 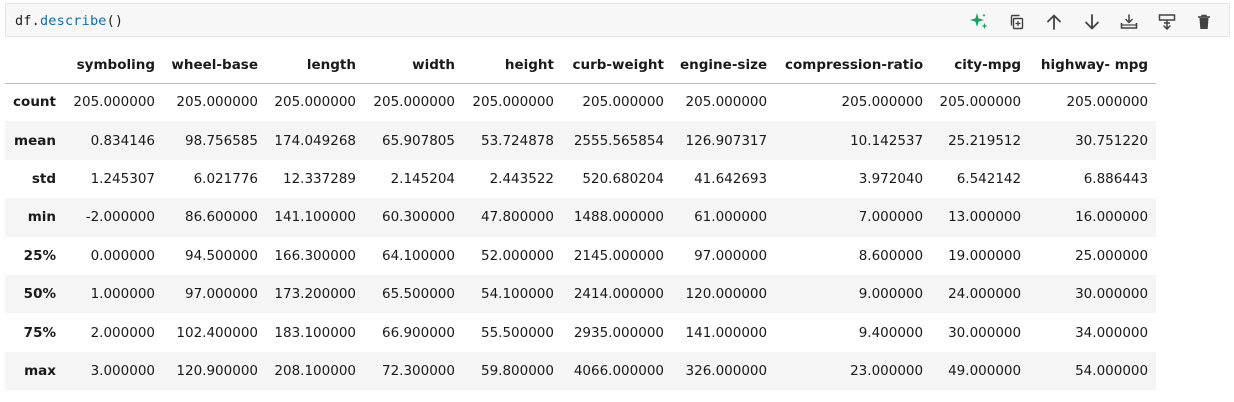 I want to click on insert-below-icon, so click(x=1129, y=21).